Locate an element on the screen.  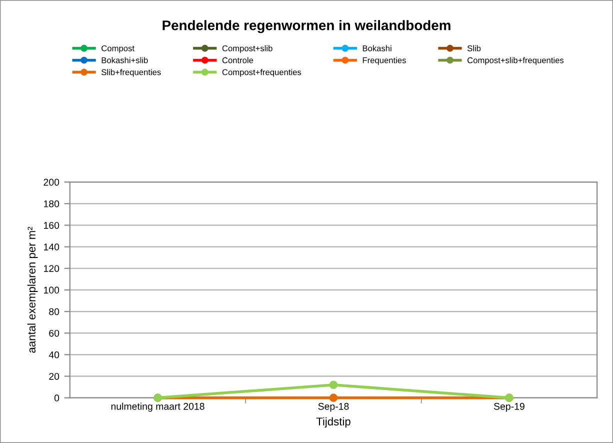
y-tick-label: 120 is located at coordinates (52, 268).